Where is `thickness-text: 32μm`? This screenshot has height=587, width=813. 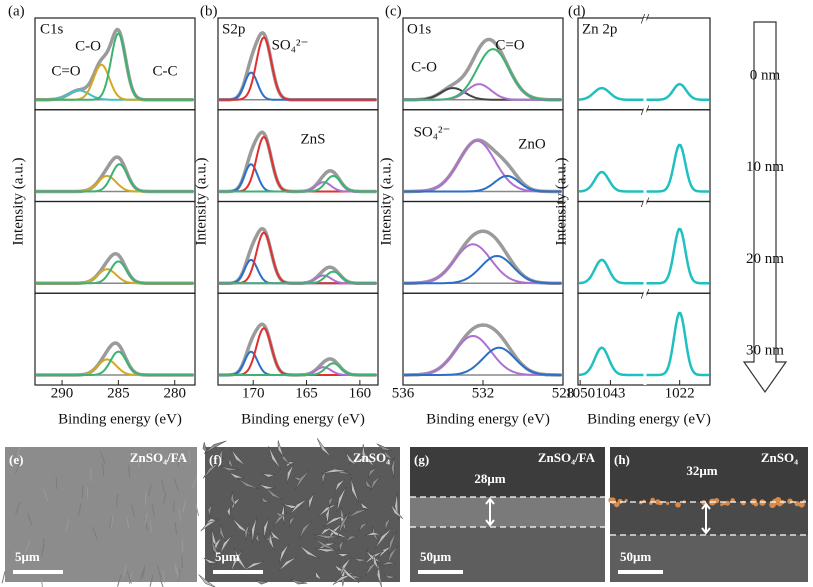 thickness-text: 32μm is located at coordinates (701, 470).